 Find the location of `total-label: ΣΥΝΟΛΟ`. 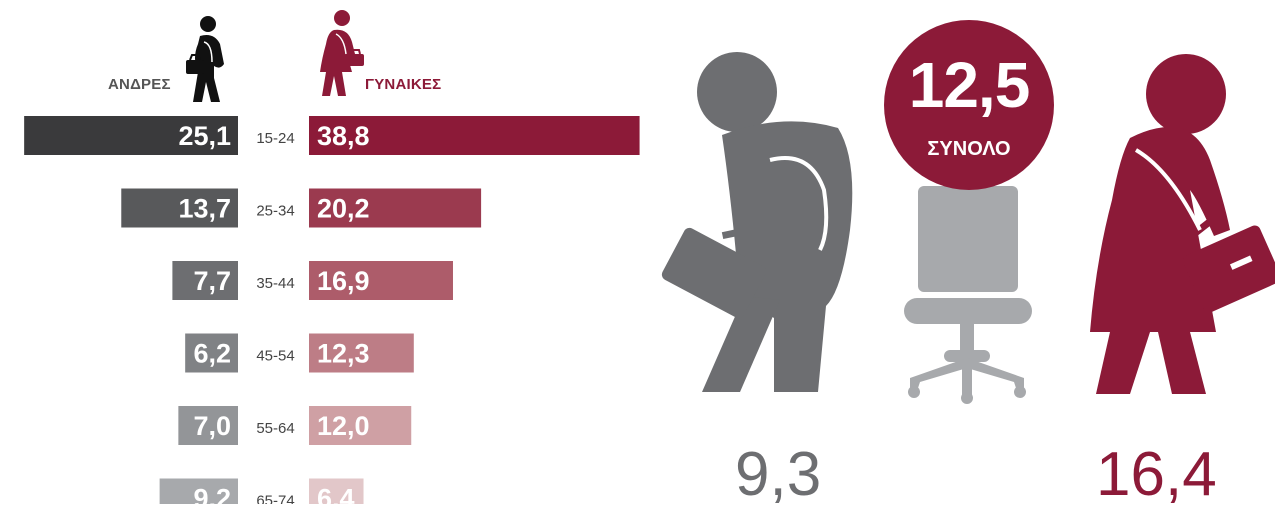

total-label: ΣΥΝΟΛΟ is located at coordinates (969, 149).